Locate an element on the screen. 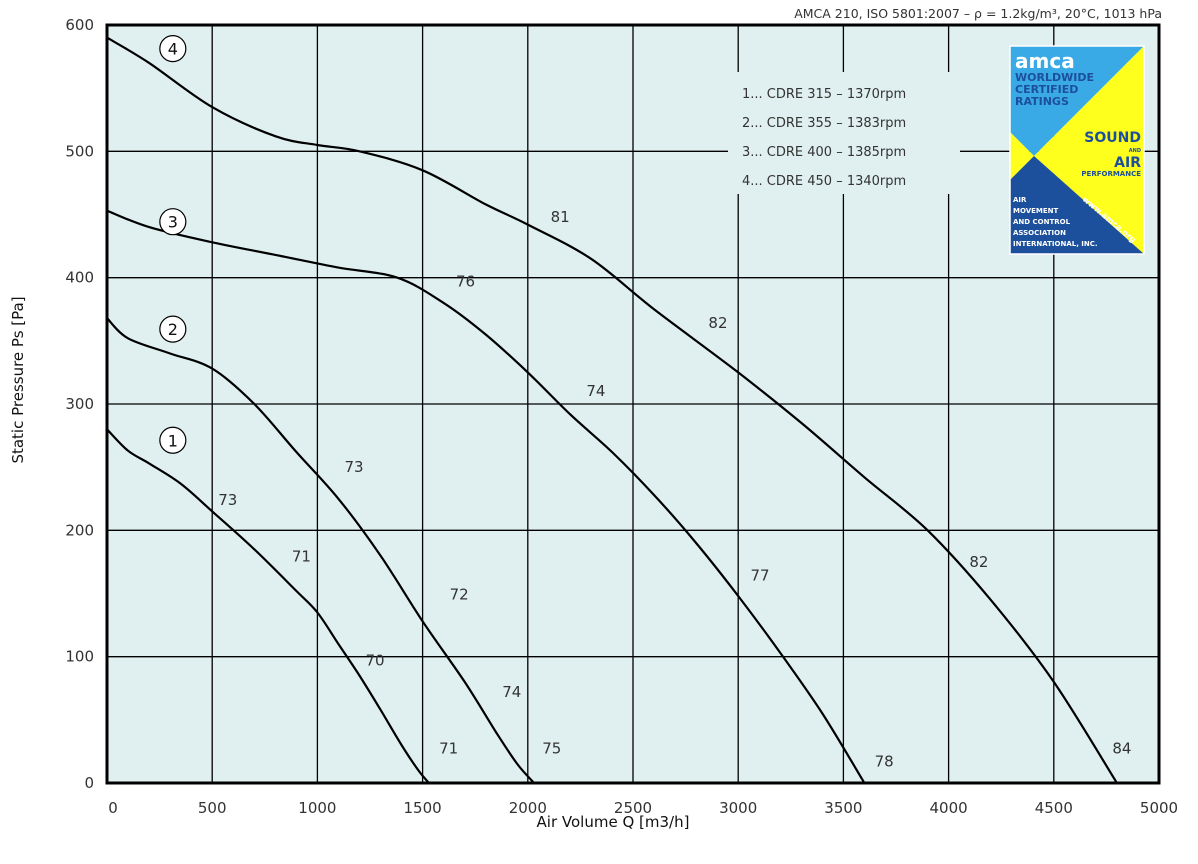 Image resolution: width=1198 pixels, height=864 pixels. x-tick-labels: 0 500 1000 1500 2000 2500 3000 3500 4000 4500 5000 is located at coordinates (643, 808).